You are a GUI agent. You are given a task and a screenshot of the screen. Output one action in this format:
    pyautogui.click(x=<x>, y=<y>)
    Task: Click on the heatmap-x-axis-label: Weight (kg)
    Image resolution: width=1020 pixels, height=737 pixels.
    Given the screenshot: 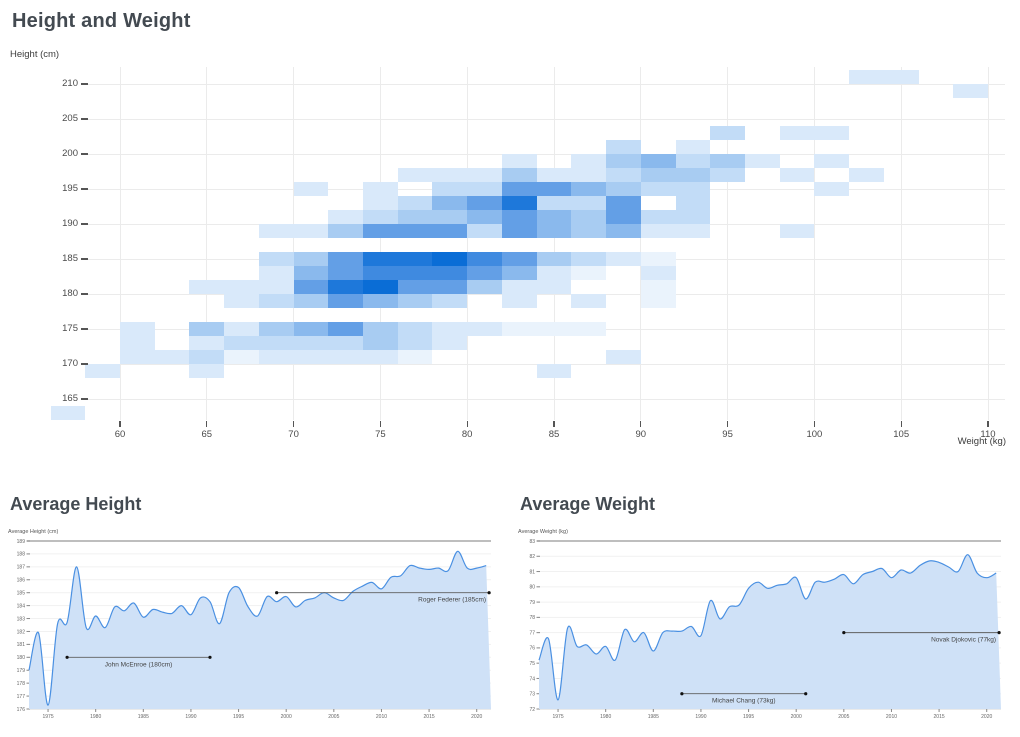 What is the action you would take?
    pyautogui.click(x=981, y=441)
    